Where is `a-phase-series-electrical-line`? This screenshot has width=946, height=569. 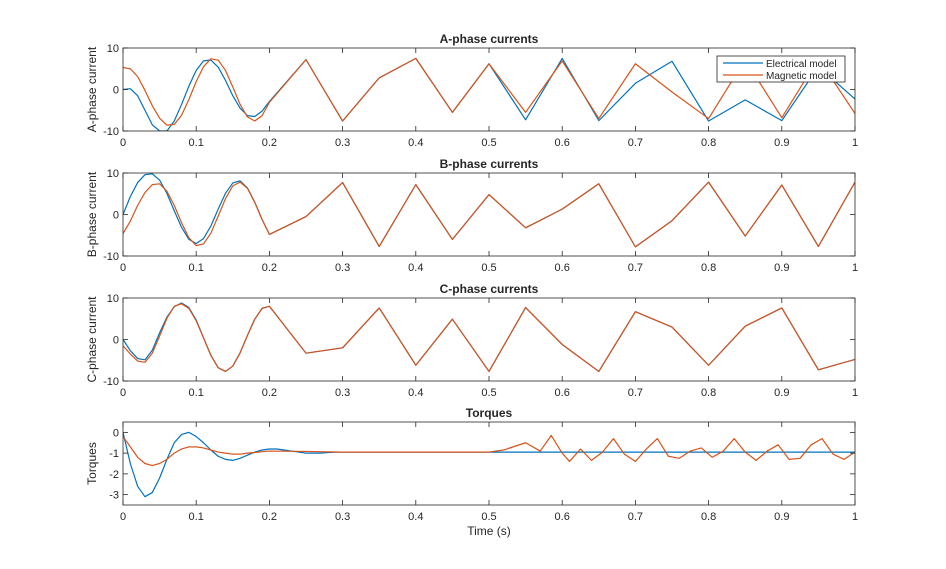 a-phase-series-electrical-line is located at coordinates (489, 94).